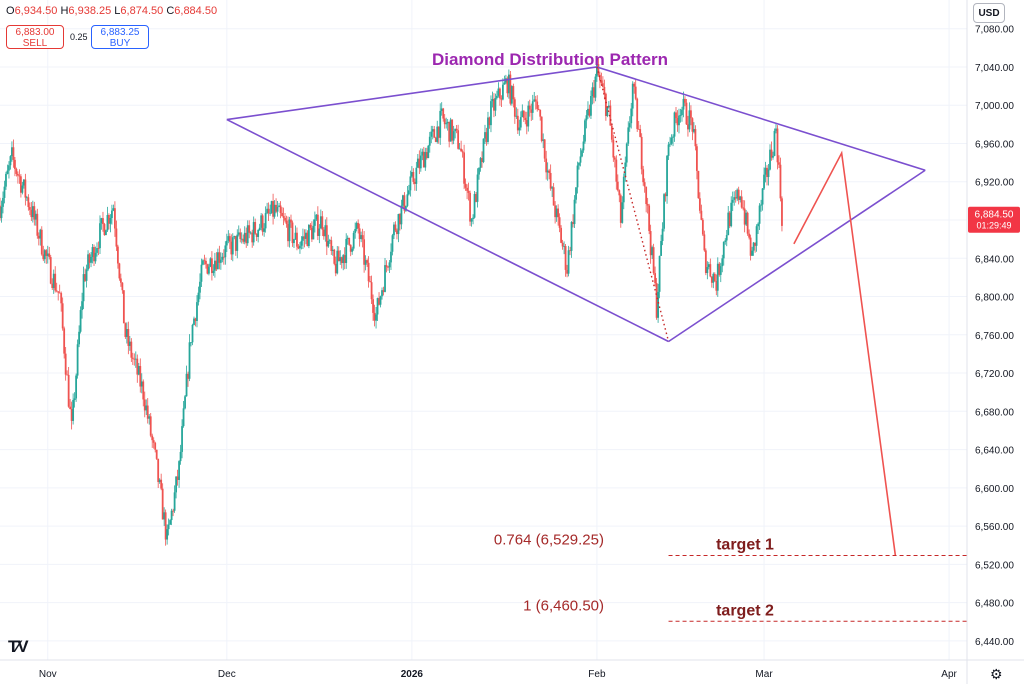 This screenshot has width=1024, height=684. What do you see at coordinates (993, 226) in the screenshot?
I see `last-price-countdown: 01:29:49` at bounding box center [993, 226].